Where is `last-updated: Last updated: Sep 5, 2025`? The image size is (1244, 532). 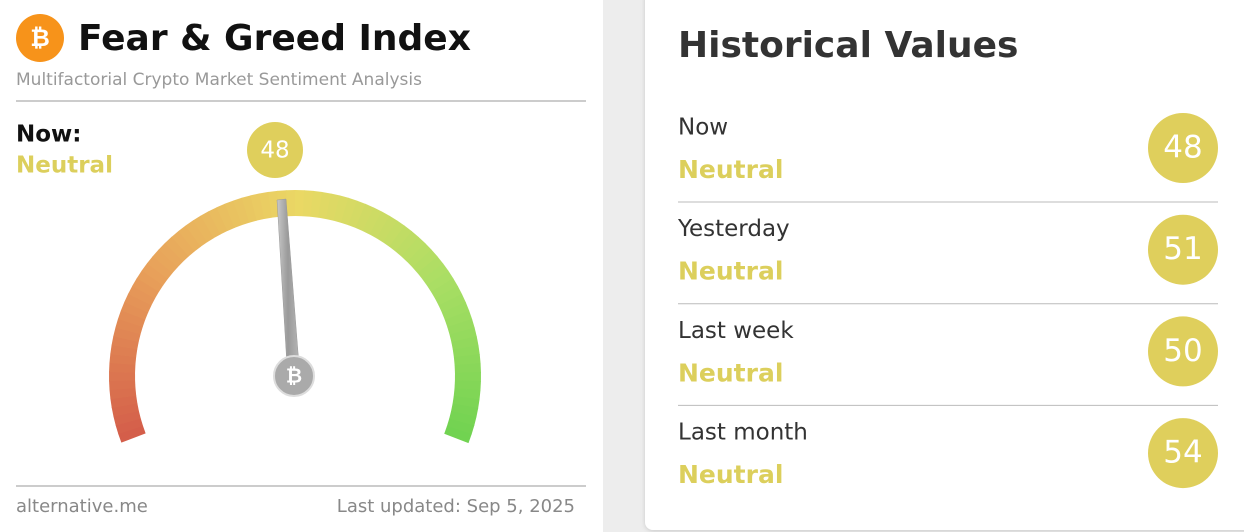
last-updated: Last updated: Sep 5, 2025 is located at coordinates (456, 506).